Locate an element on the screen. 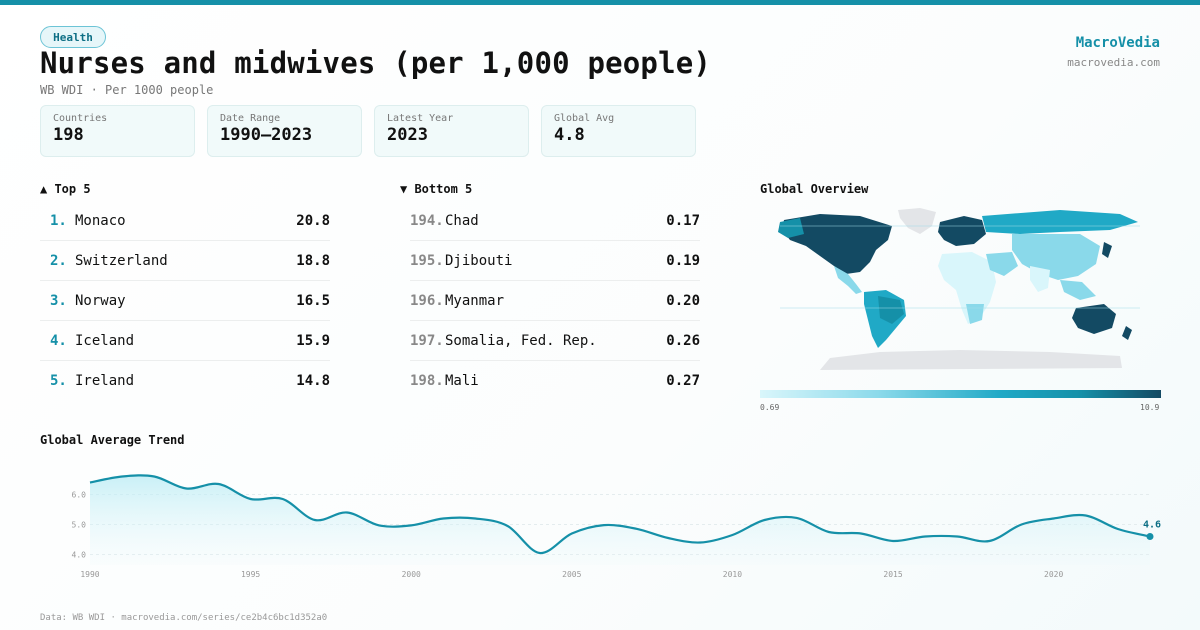  list-item: 4. Iceland 15.9 is located at coordinates (185, 341).